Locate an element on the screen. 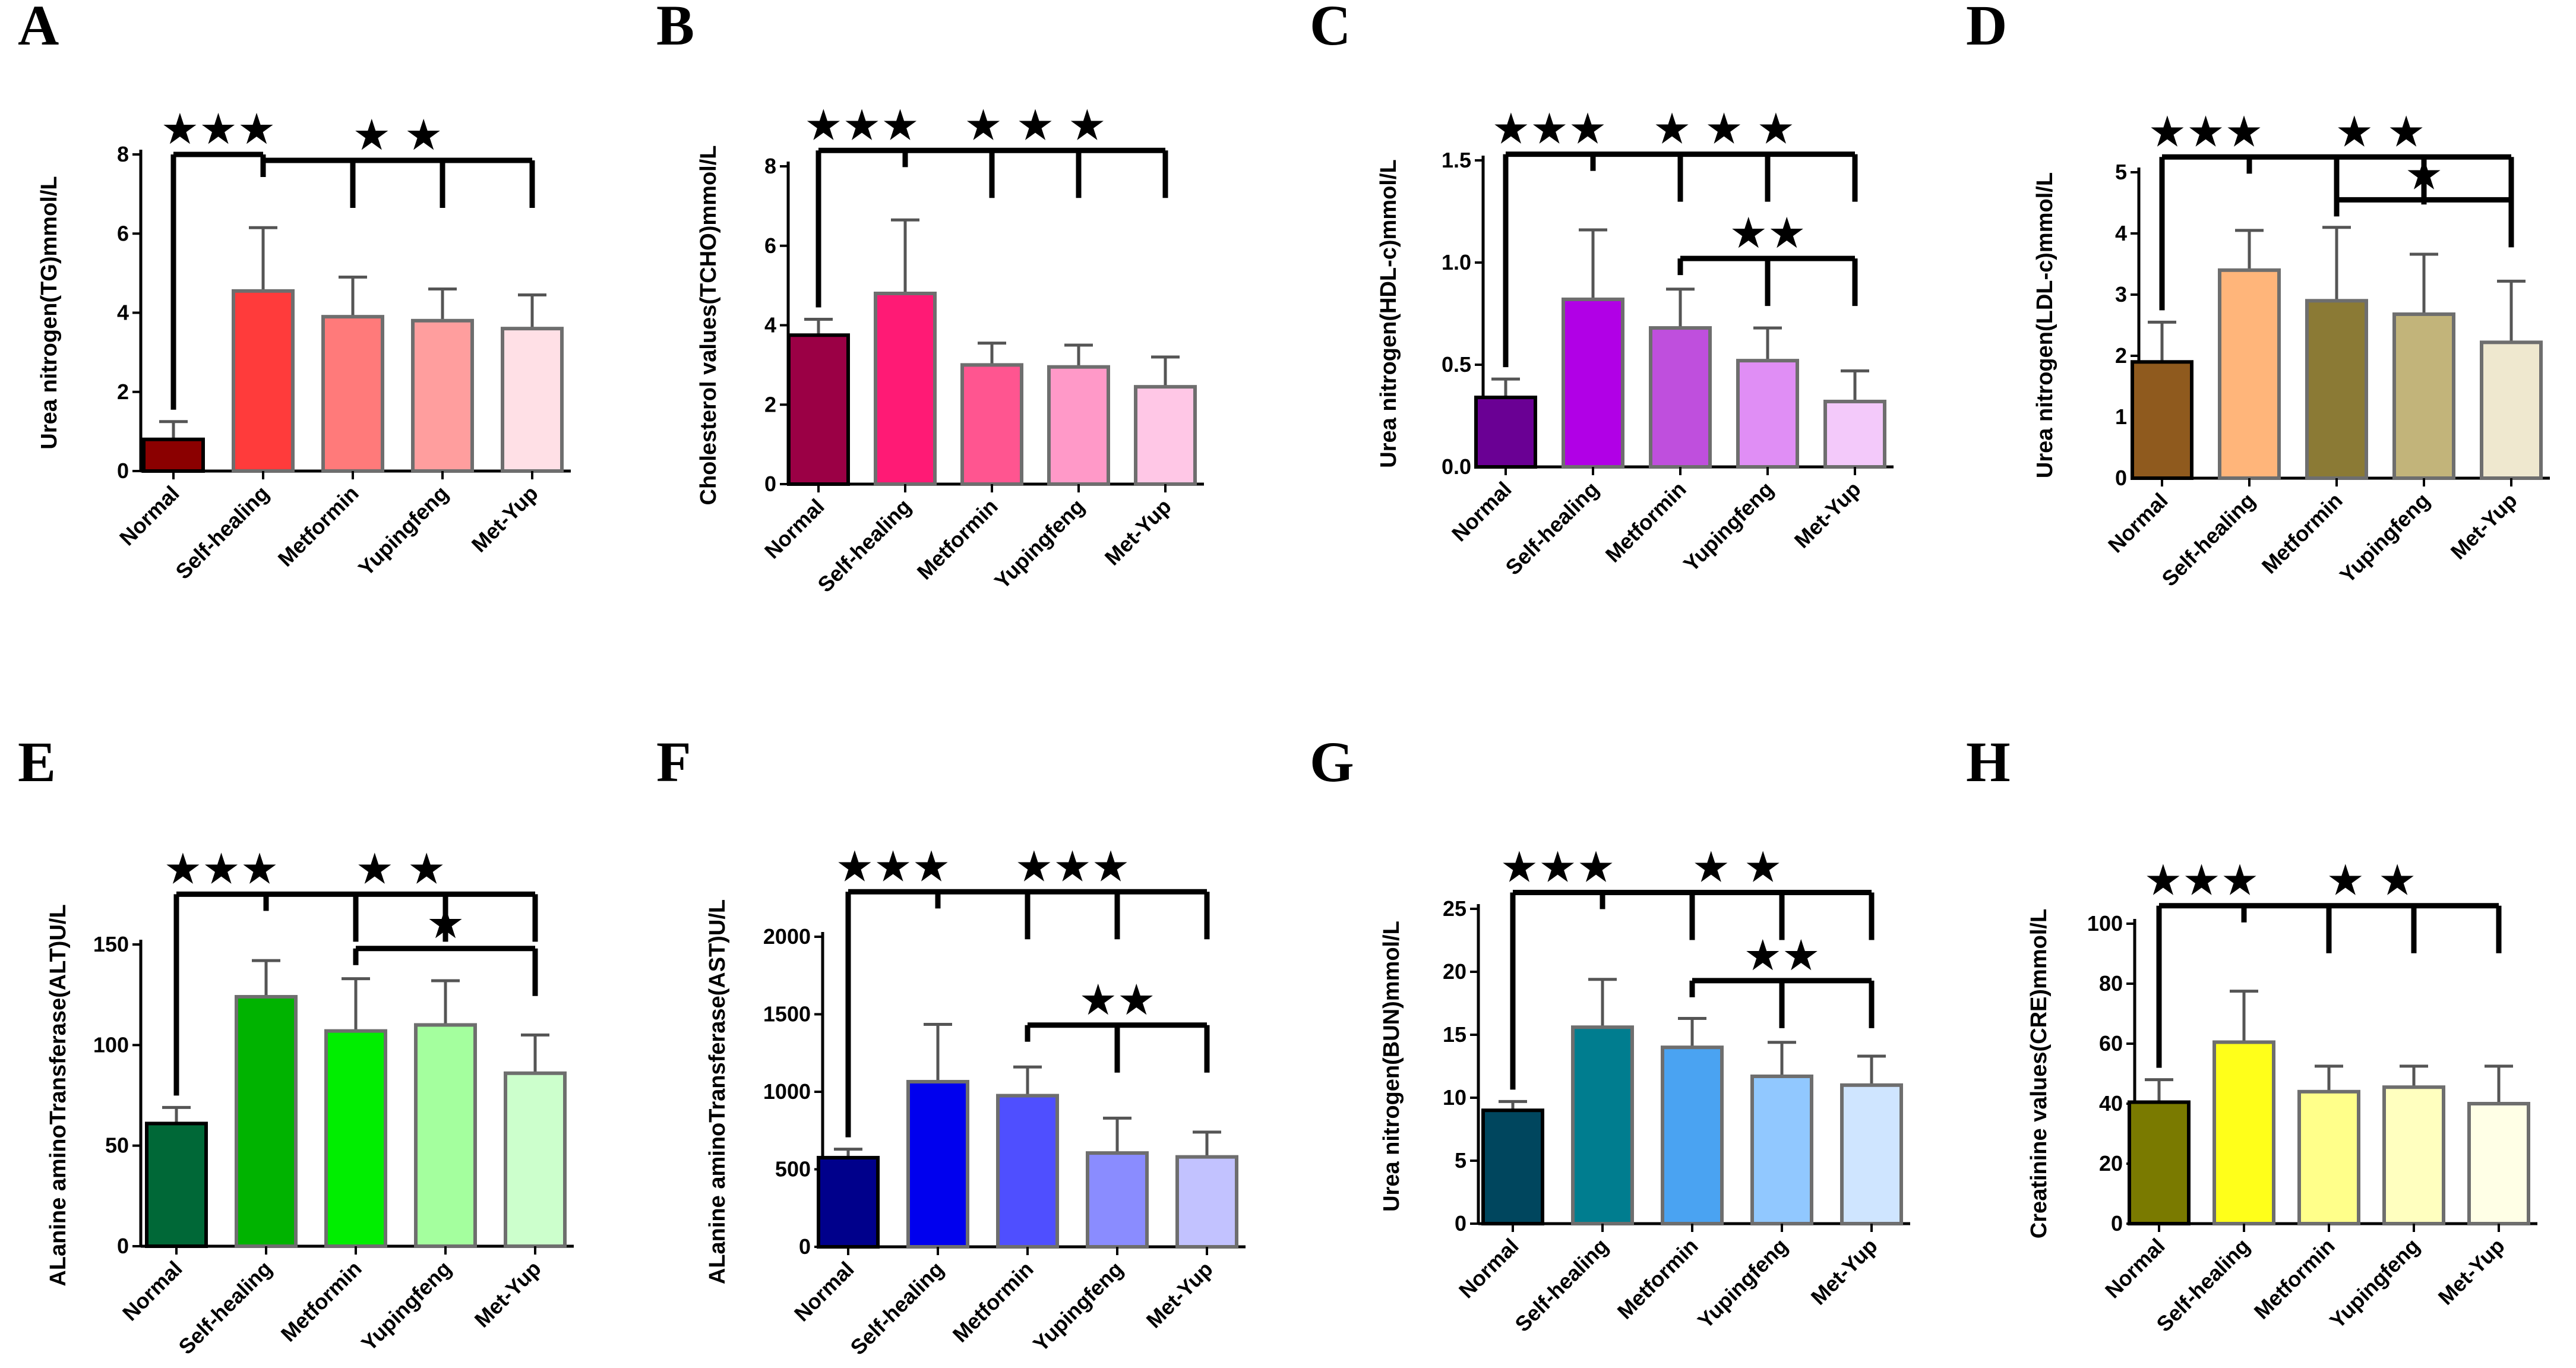 The width and height of the screenshot is (2576, 1368). y-tick-label: 50 is located at coordinates (117, 1145).